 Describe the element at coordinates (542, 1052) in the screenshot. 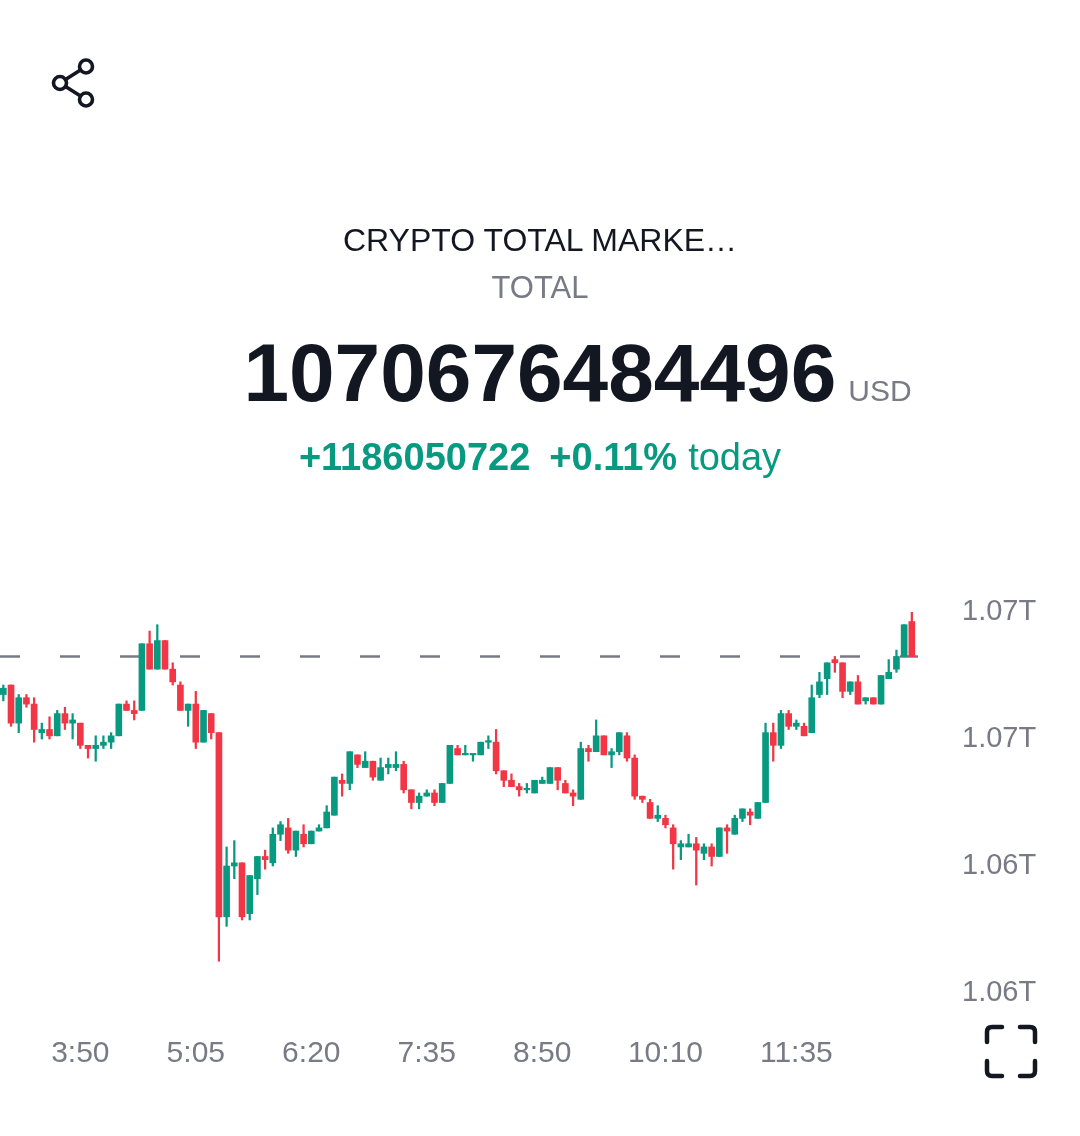

I see `x-tick-label: 8:50` at that location.